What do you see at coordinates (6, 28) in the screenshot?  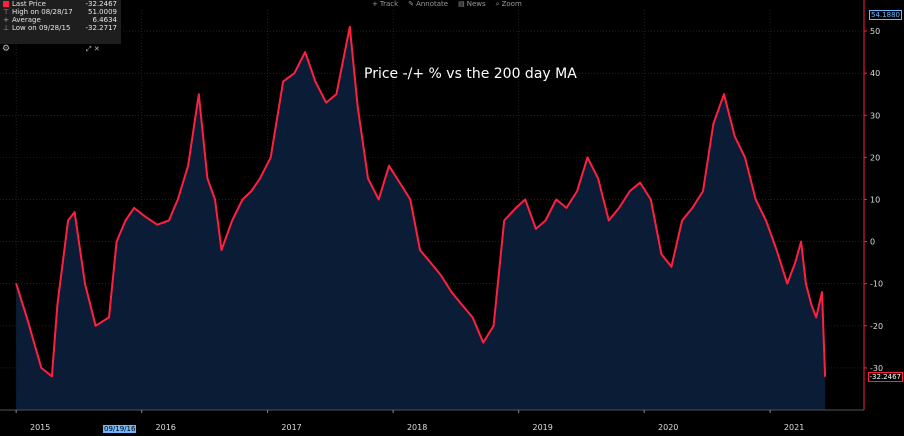 I see `low-marker-icon: ⊥` at bounding box center [6, 28].